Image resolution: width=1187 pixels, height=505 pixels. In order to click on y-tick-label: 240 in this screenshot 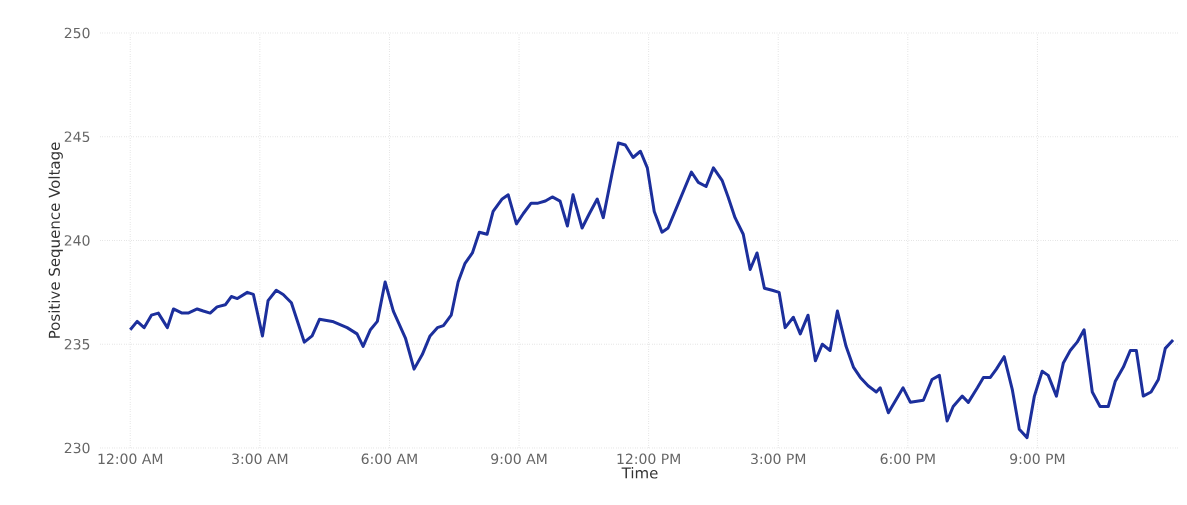, I will do `click(77, 240)`.